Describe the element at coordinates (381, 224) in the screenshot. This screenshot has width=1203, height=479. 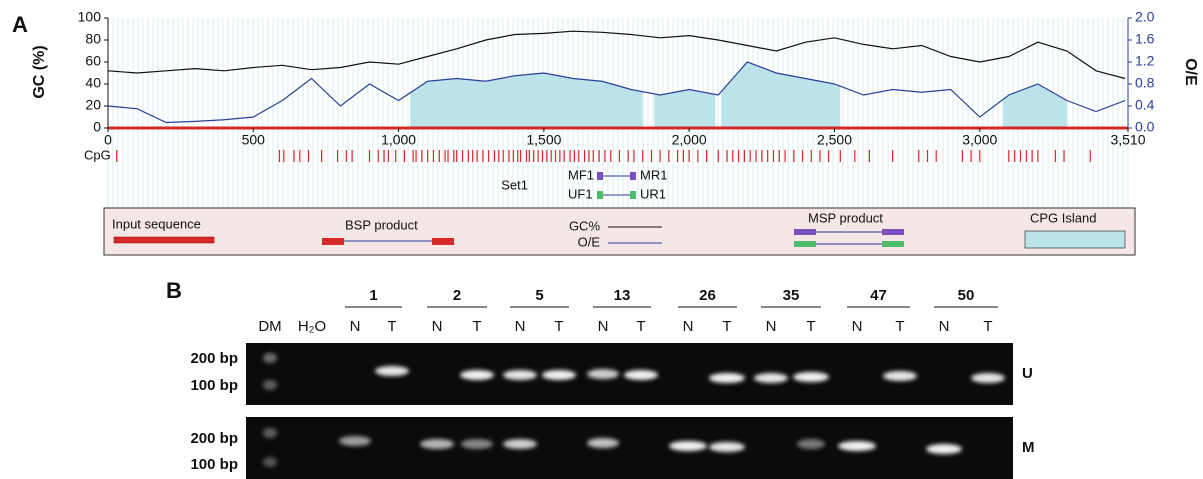
I see `legend-label: BSP product` at that location.